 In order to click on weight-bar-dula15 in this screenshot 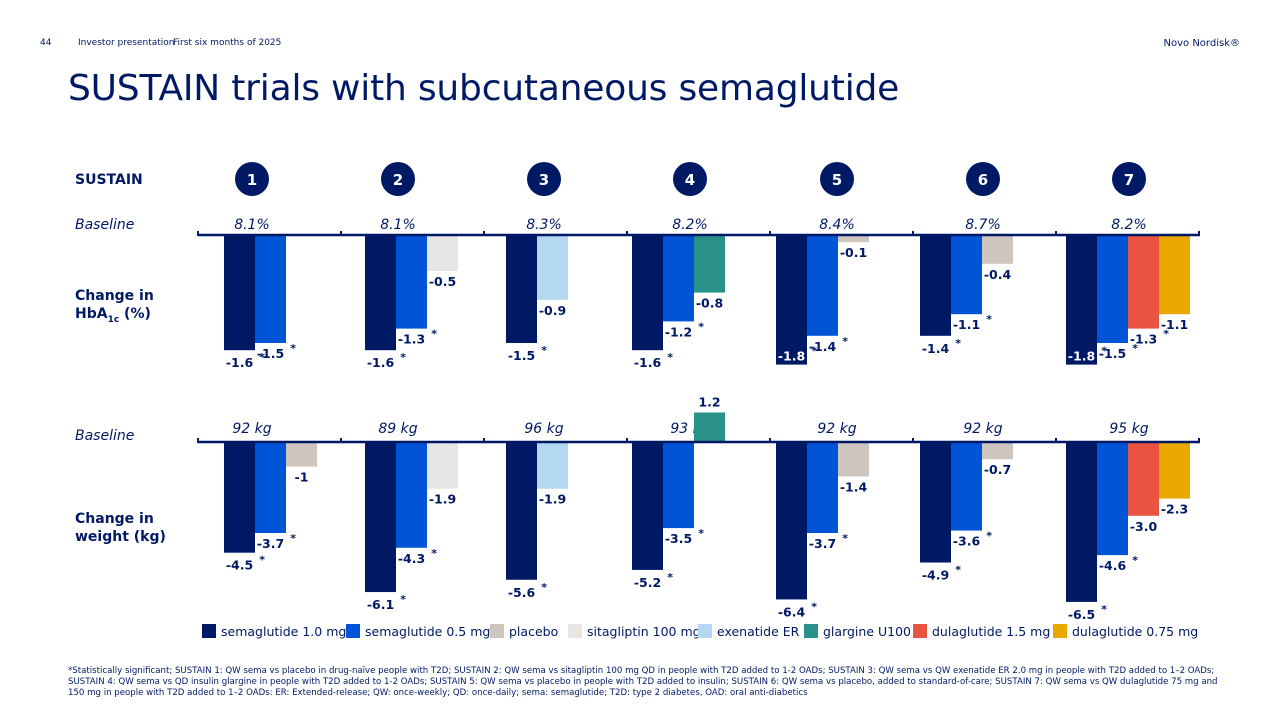, I will do `click(1143, 479)`.